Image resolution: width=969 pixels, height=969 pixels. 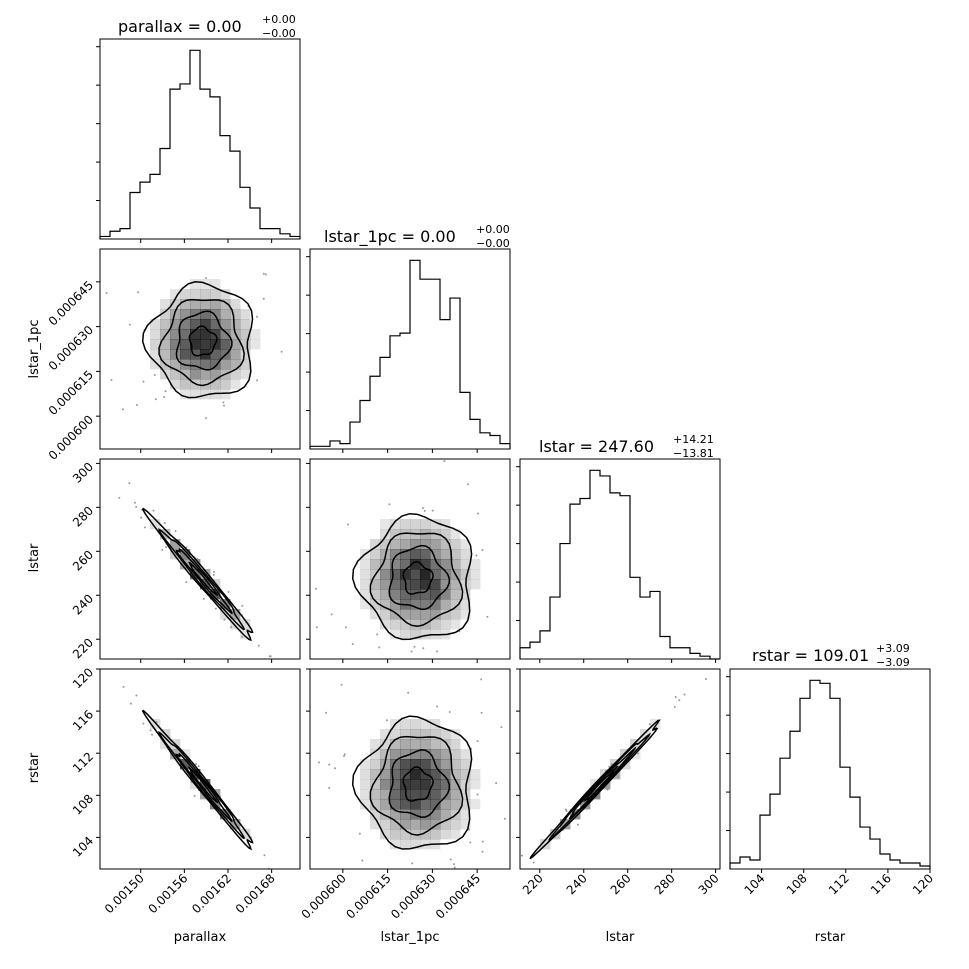 I want to click on density-lstar_1pc-vs-lstar, so click(x=402, y=570).